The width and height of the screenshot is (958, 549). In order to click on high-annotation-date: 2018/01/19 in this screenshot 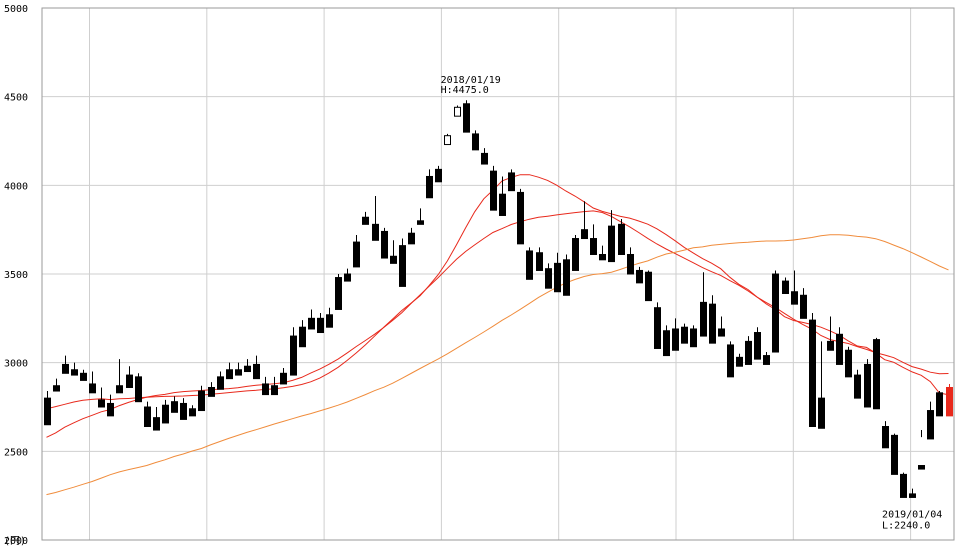, I will do `click(471, 80)`.